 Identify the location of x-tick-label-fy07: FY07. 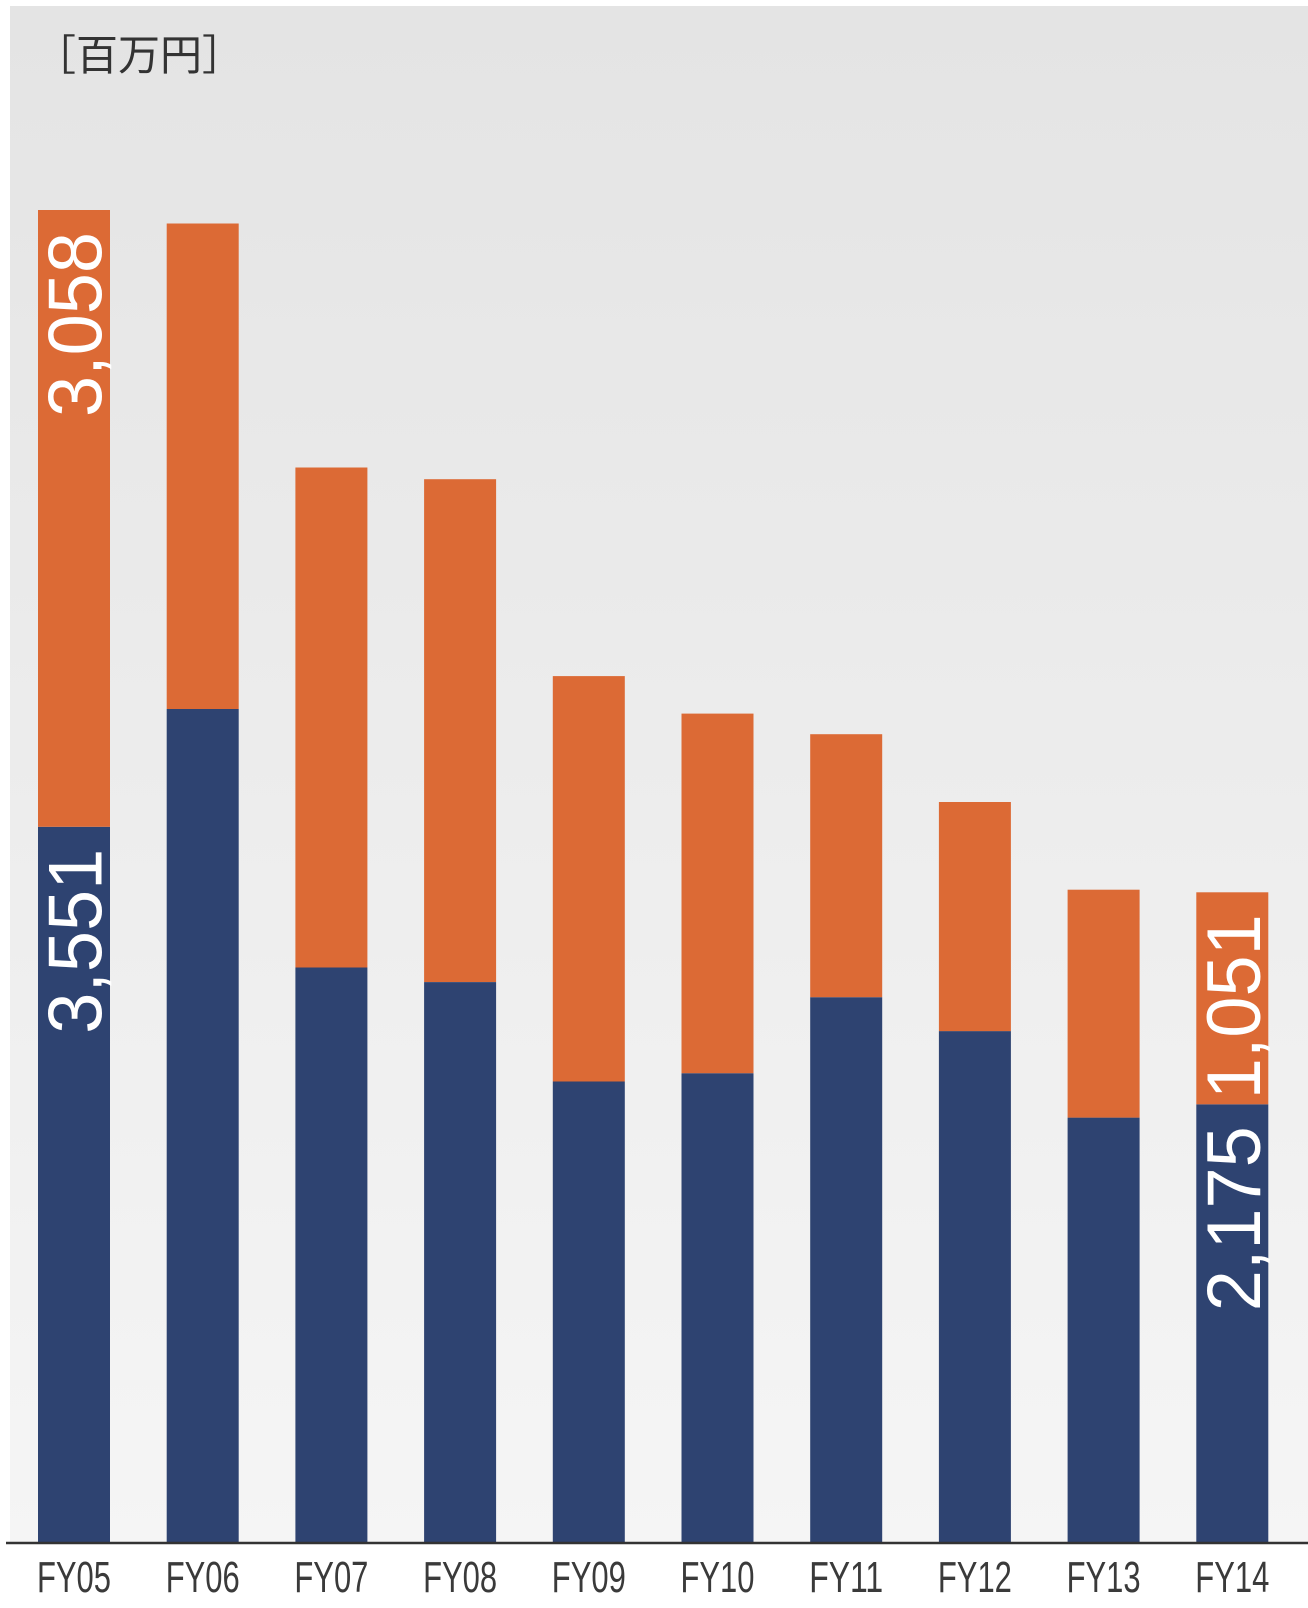
(331, 1577).